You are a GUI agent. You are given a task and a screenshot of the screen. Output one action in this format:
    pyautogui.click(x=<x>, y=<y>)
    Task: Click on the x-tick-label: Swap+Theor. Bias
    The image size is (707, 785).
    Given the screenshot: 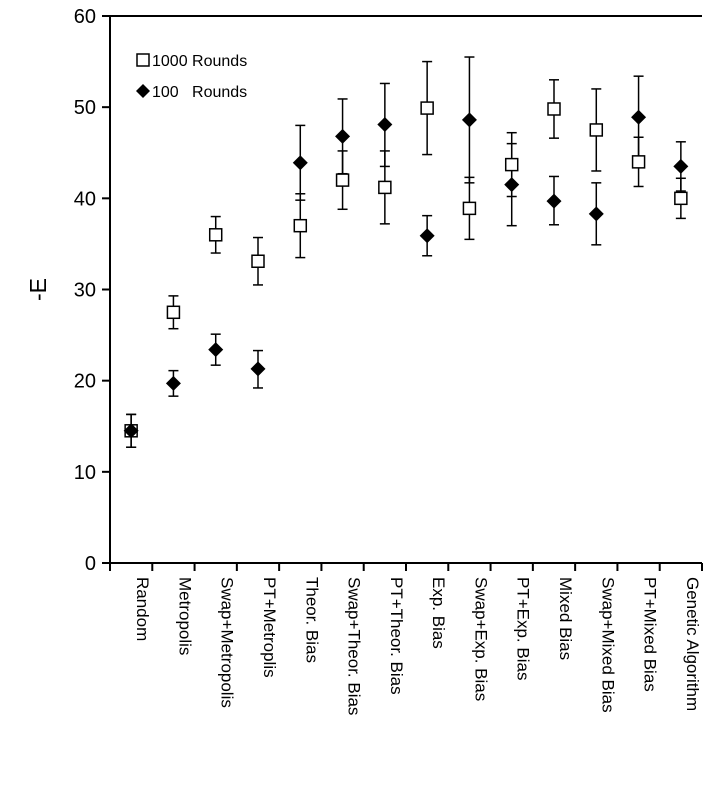 What is the action you would take?
    pyautogui.click(x=354, y=646)
    